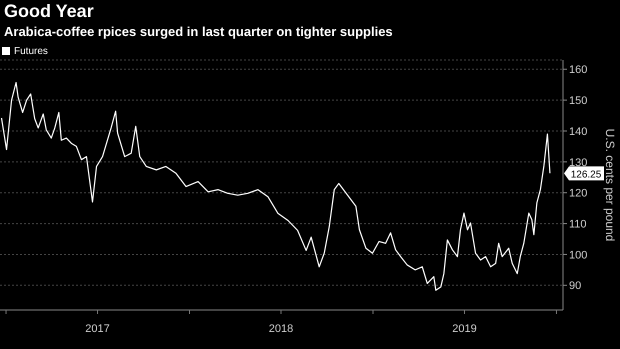  What do you see at coordinates (578, 101) in the screenshot?
I see `y-tick-label: 150` at bounding box center [578, 101].